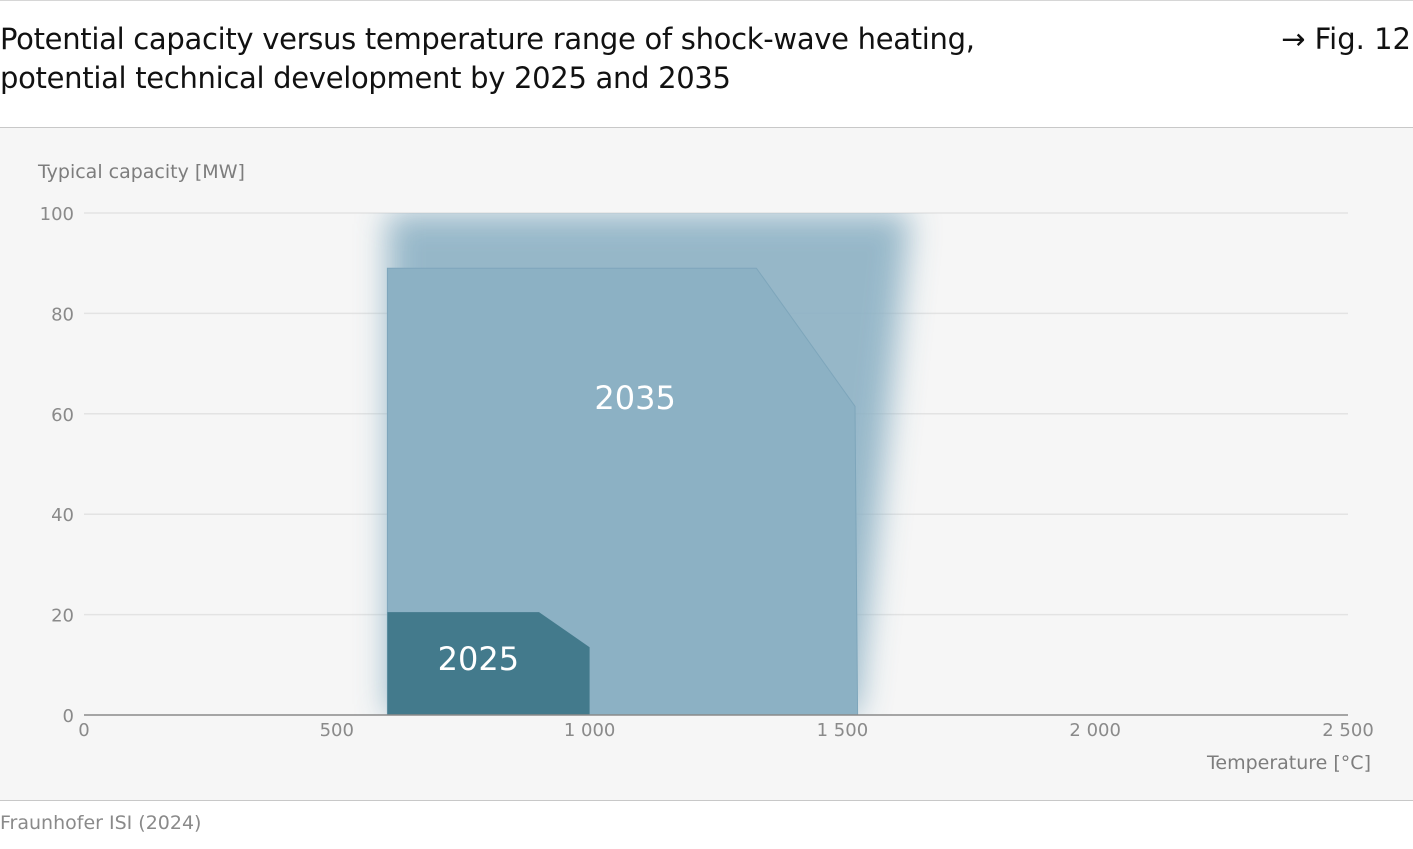 The width and height of the screenshot is (1413, 849). Describe the element at coordinates (1346, 39) in the screenshot. I see `figure-reference: → Fig. 12` at that location.